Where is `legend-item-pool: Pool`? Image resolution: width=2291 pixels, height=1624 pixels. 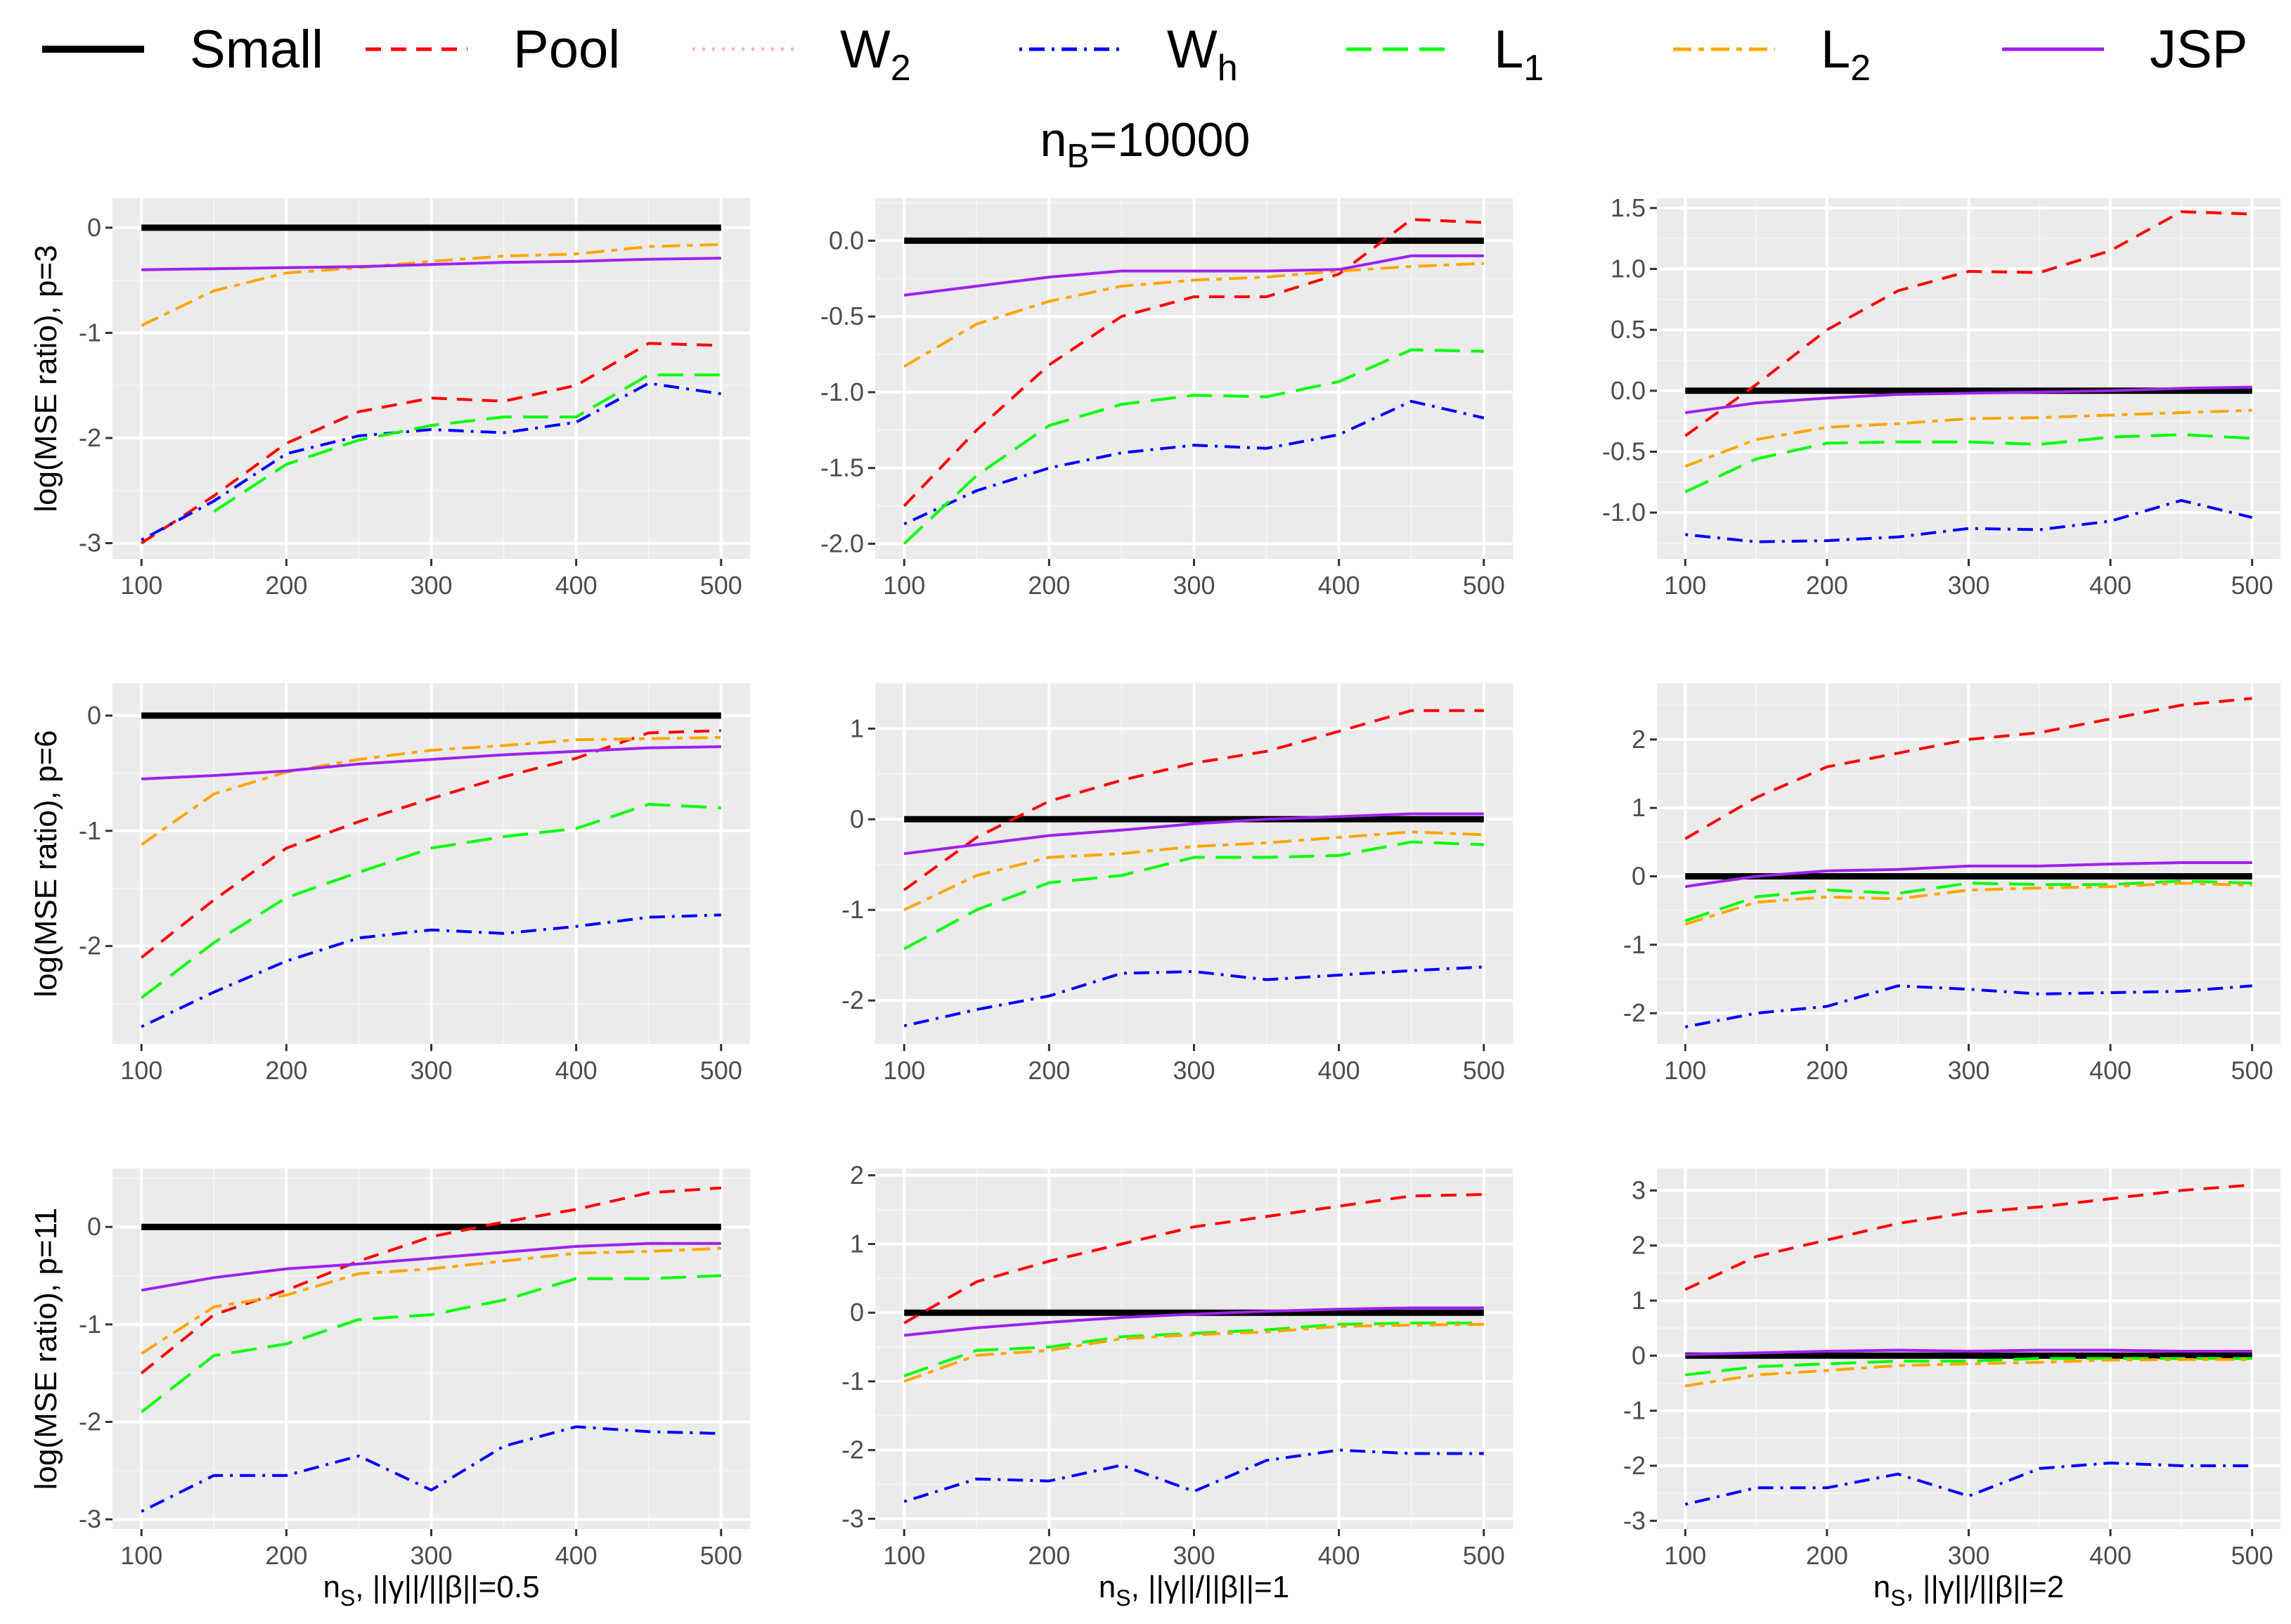
legend-item-pool: Pool is located at coordinates (493, 49).